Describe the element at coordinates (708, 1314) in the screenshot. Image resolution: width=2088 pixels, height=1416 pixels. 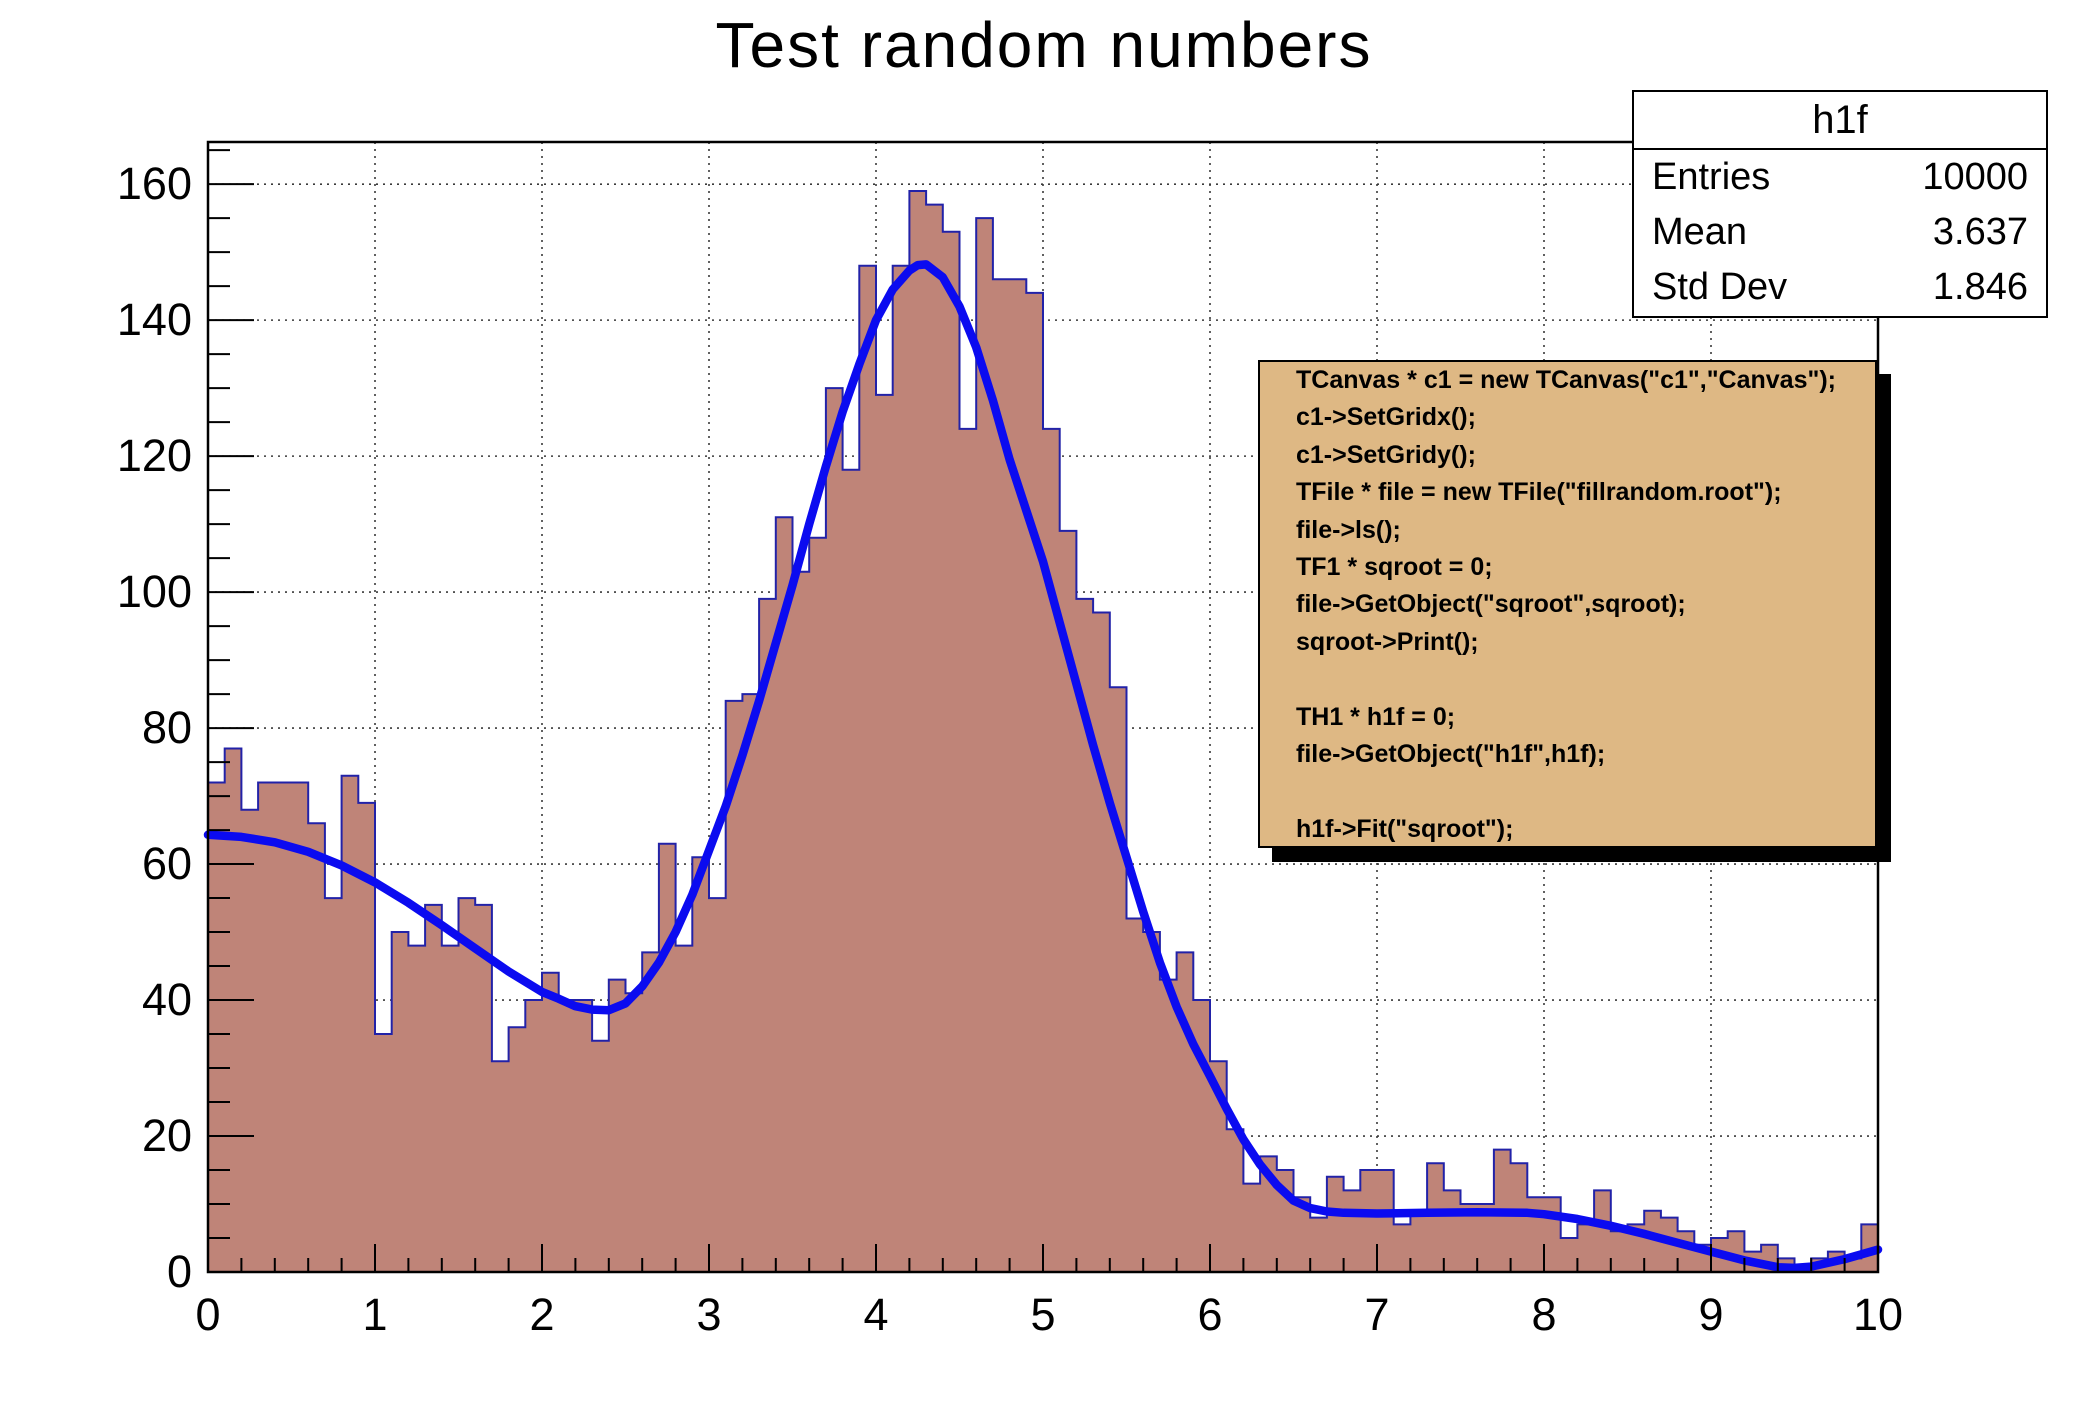
I see `x-tick-label: 3` at that location.